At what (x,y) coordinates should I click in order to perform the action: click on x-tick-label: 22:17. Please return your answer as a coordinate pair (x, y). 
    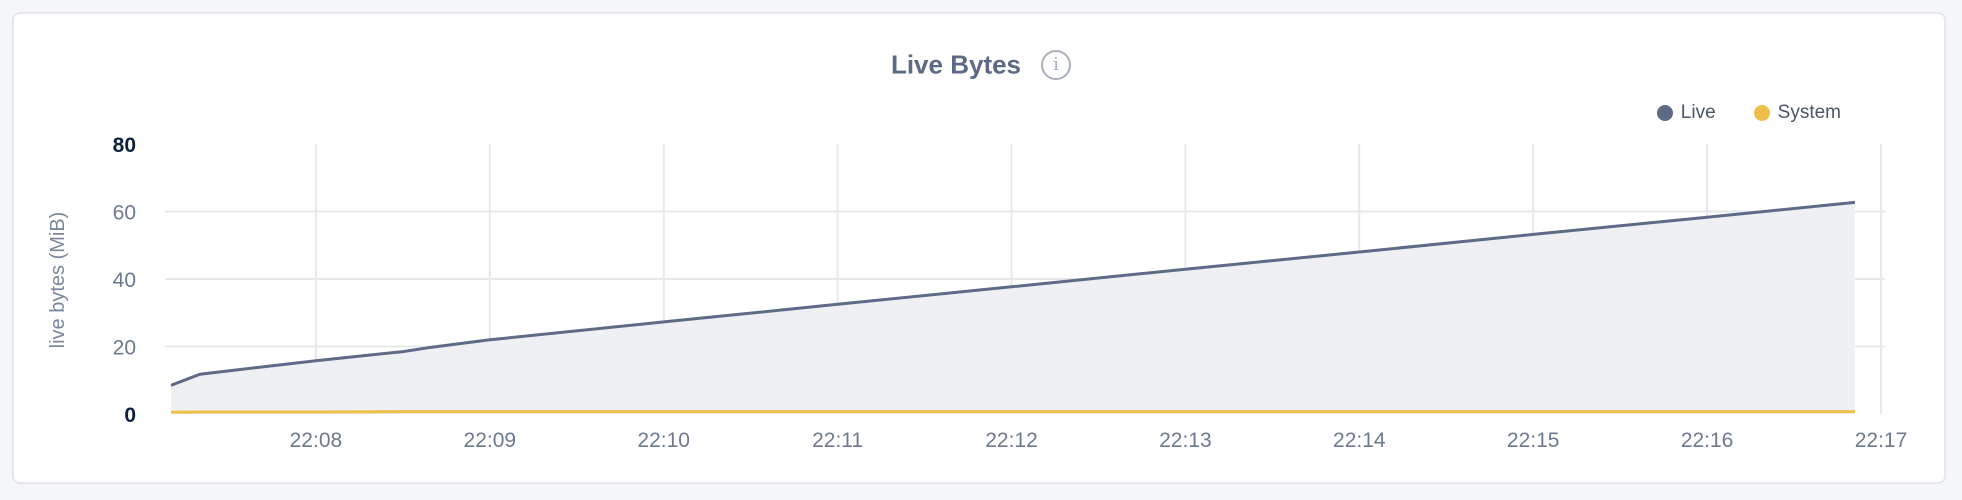
    Looking at the image, I should click on (1881, 440).